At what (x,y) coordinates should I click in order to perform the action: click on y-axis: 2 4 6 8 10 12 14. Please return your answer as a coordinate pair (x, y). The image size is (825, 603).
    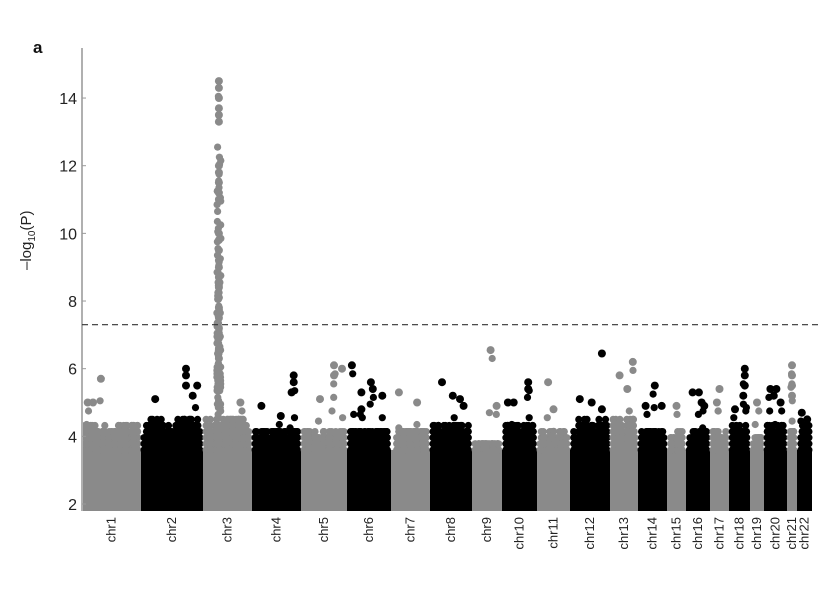
    Looking at the image, I should click on (72, 281).